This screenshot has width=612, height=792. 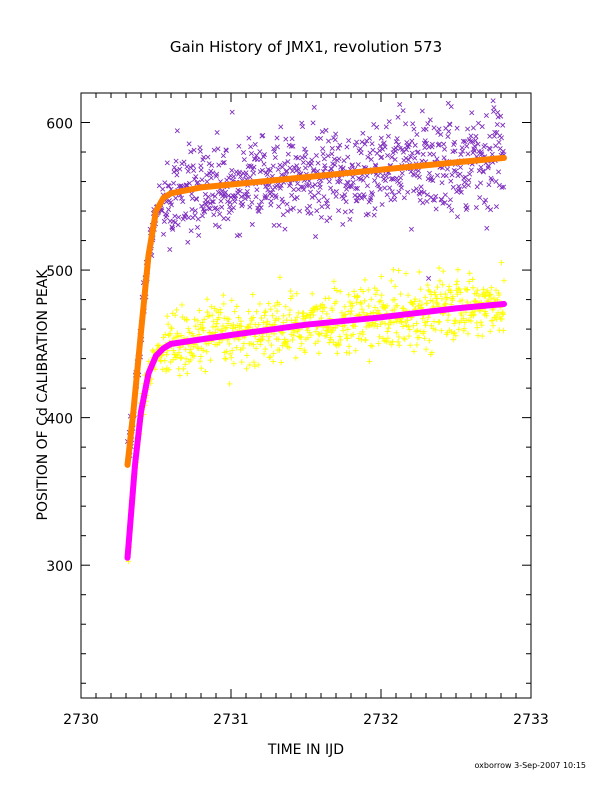 What do you see at coordinates (306, 47) in the screenshot?
I see `chart-title: Gain History of JMX1, revolution 573` at bounding box center [306, 47].